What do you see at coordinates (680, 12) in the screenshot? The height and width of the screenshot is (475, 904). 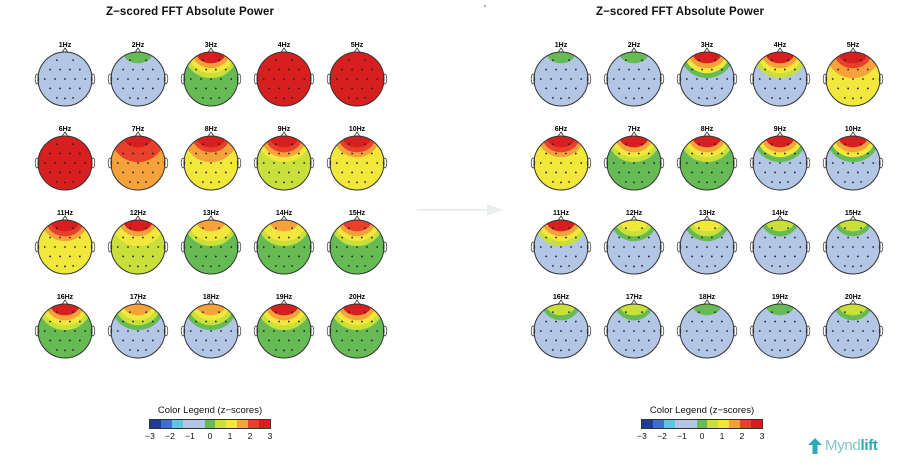 I see `panel-title: Z−scored FFT Absolute Power` at bounding box center [680, 12].